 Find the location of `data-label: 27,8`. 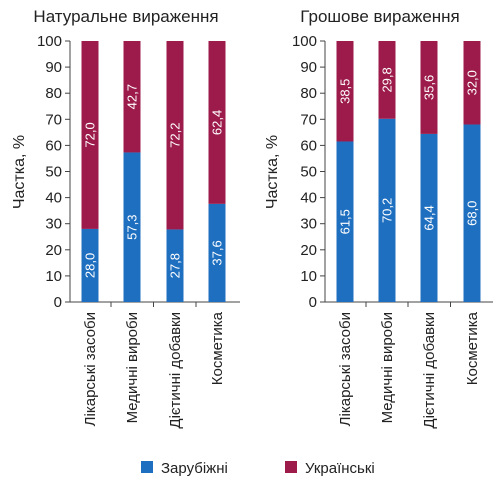

data-label: 27,8 is located at coordinates (175, 265).